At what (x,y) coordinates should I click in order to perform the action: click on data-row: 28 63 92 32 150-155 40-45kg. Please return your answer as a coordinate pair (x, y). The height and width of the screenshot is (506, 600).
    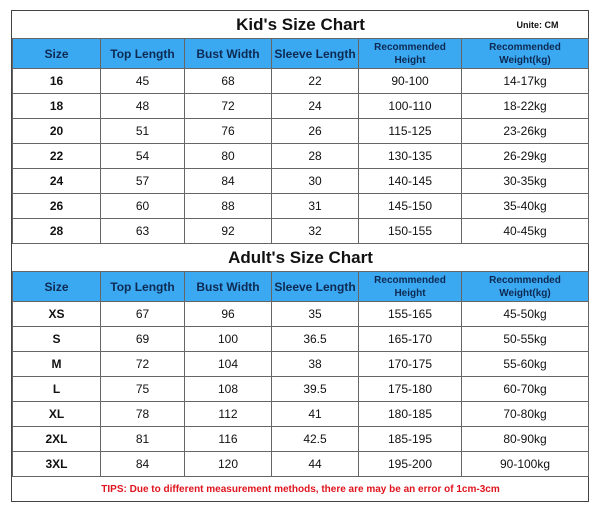
    Looking at the image, I should click on (301, 231).